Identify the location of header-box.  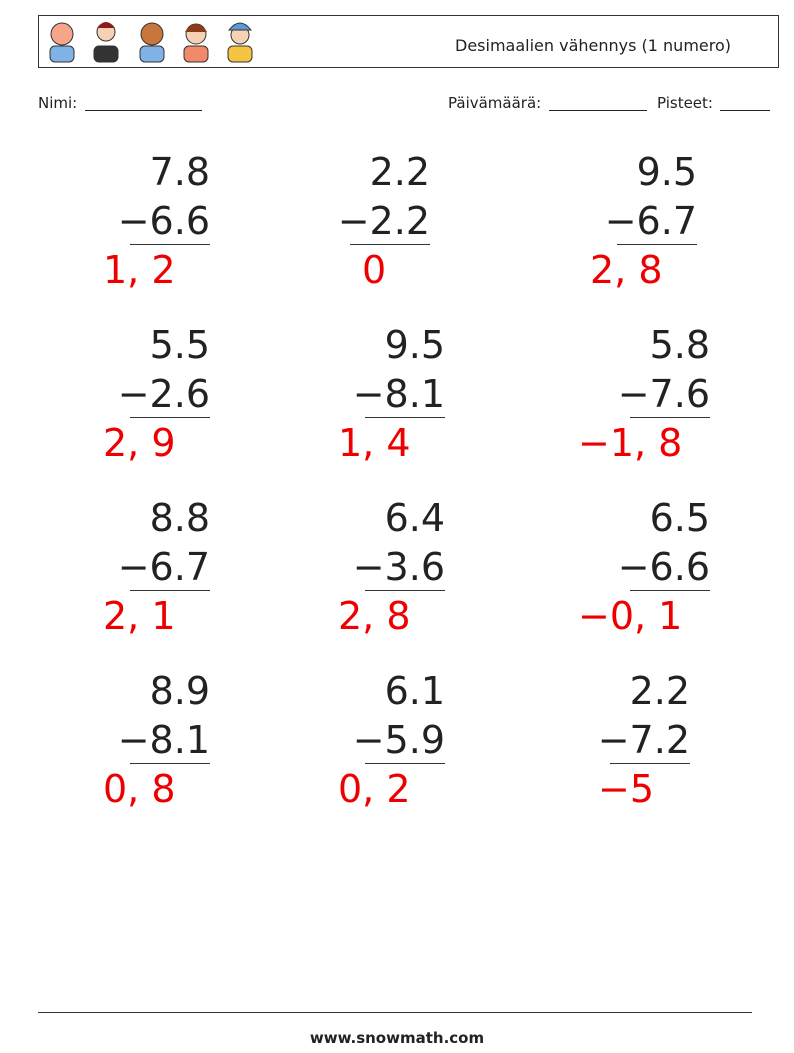
(408, 41).